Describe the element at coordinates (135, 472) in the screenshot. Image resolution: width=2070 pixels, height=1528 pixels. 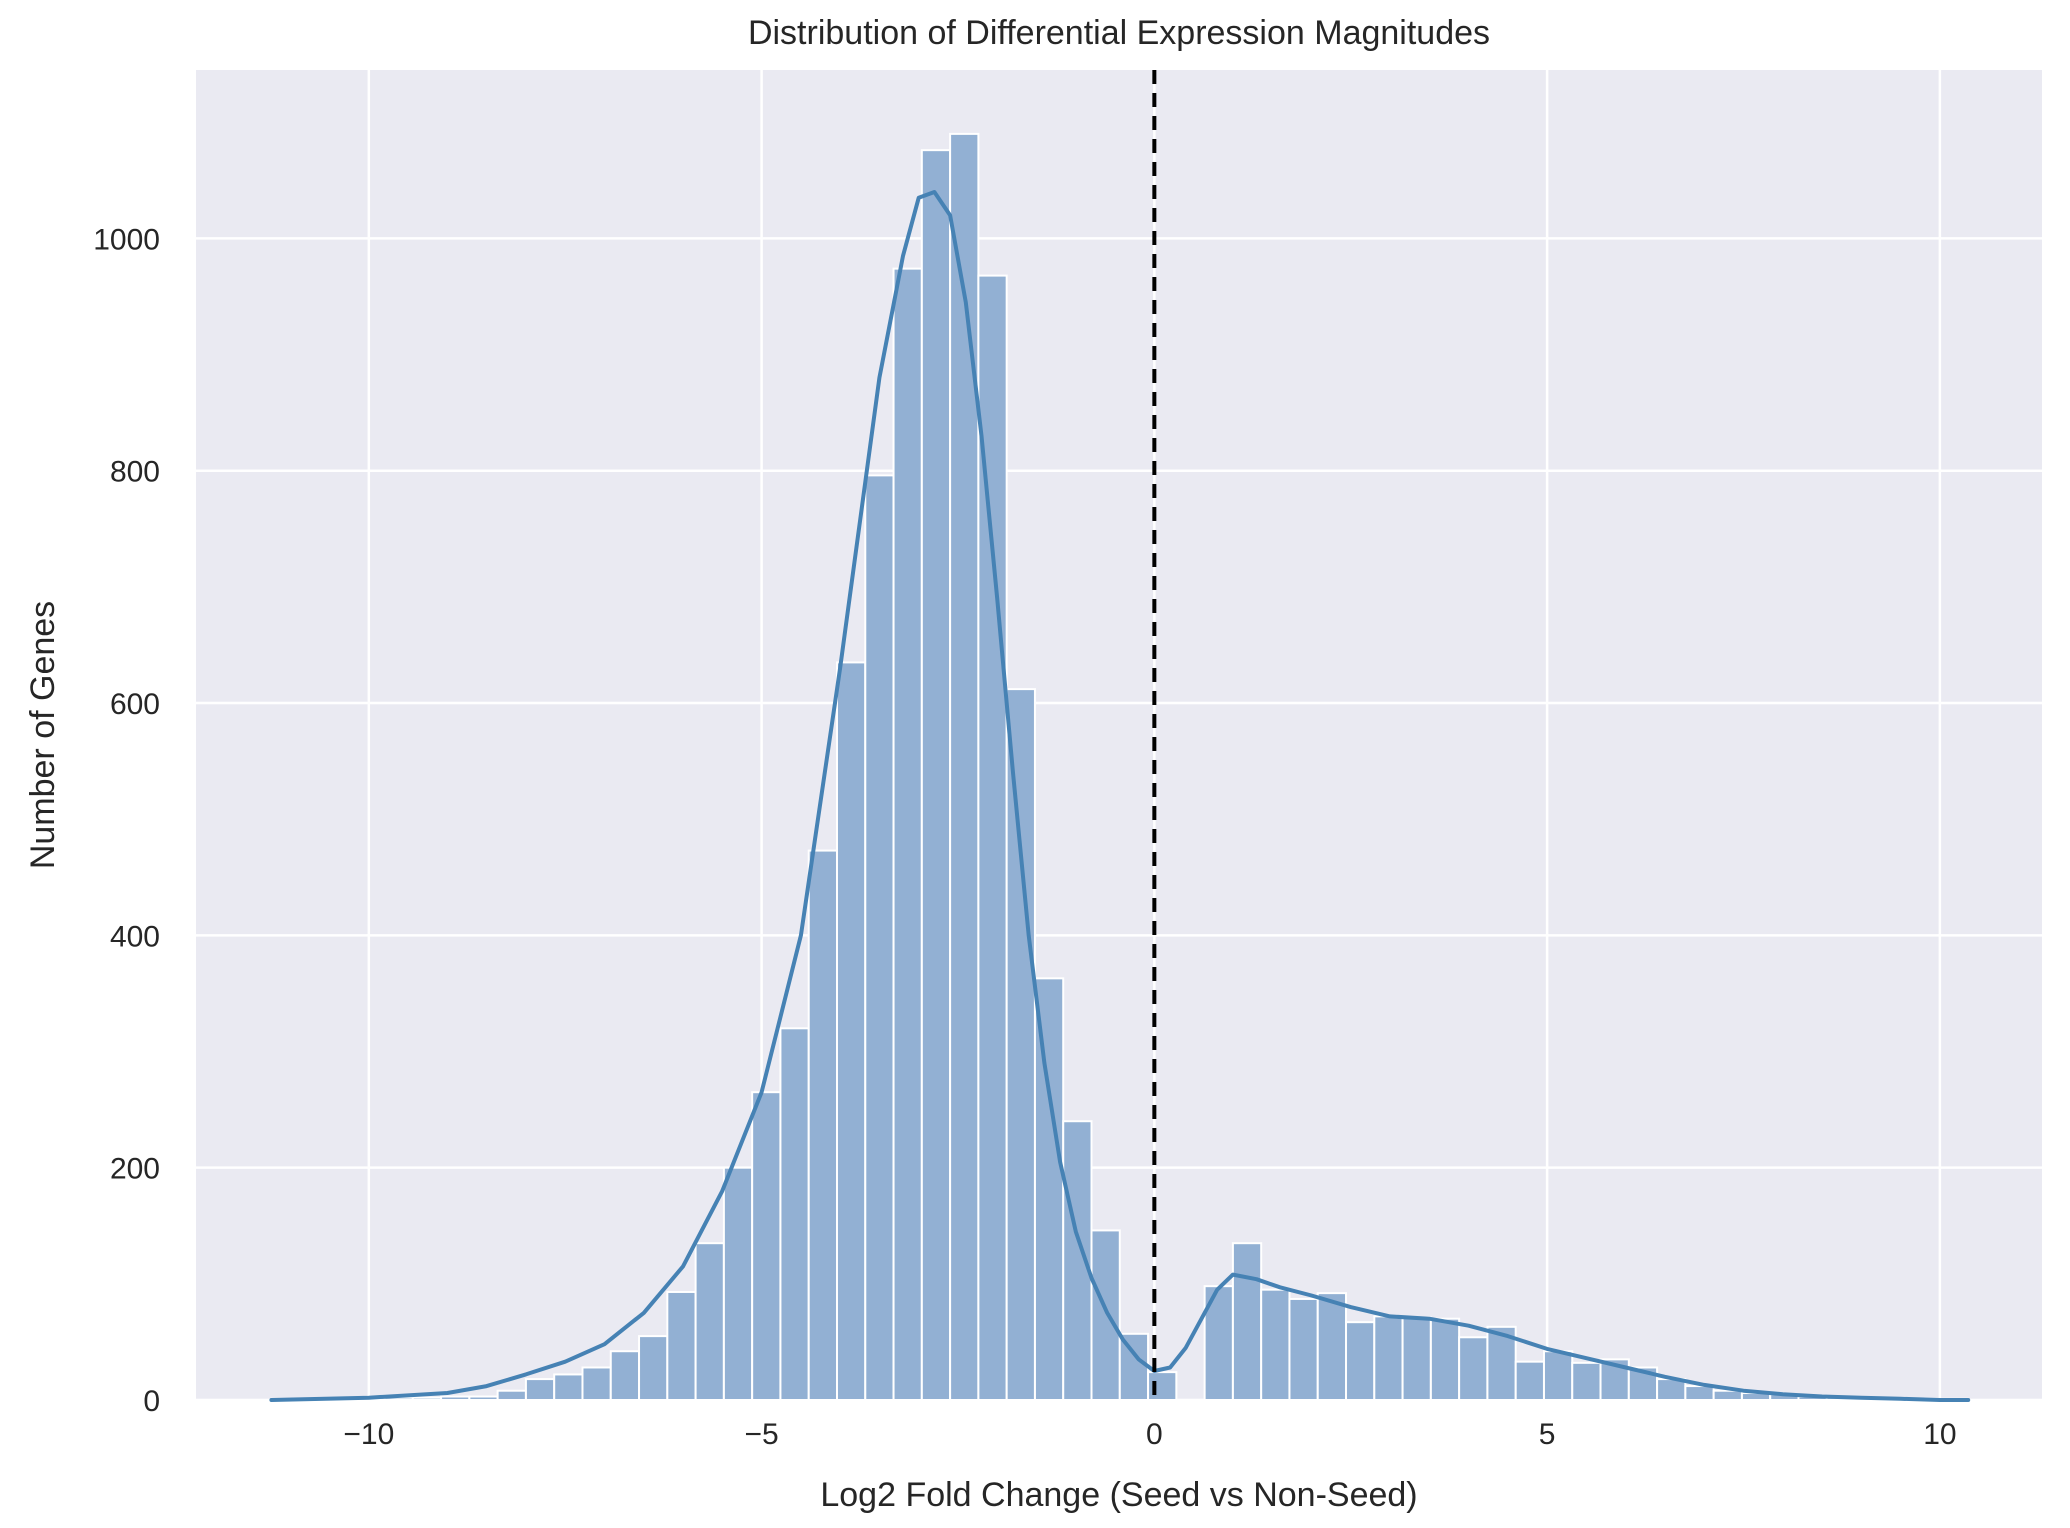
I see `y-tick-label: 800` at that location.